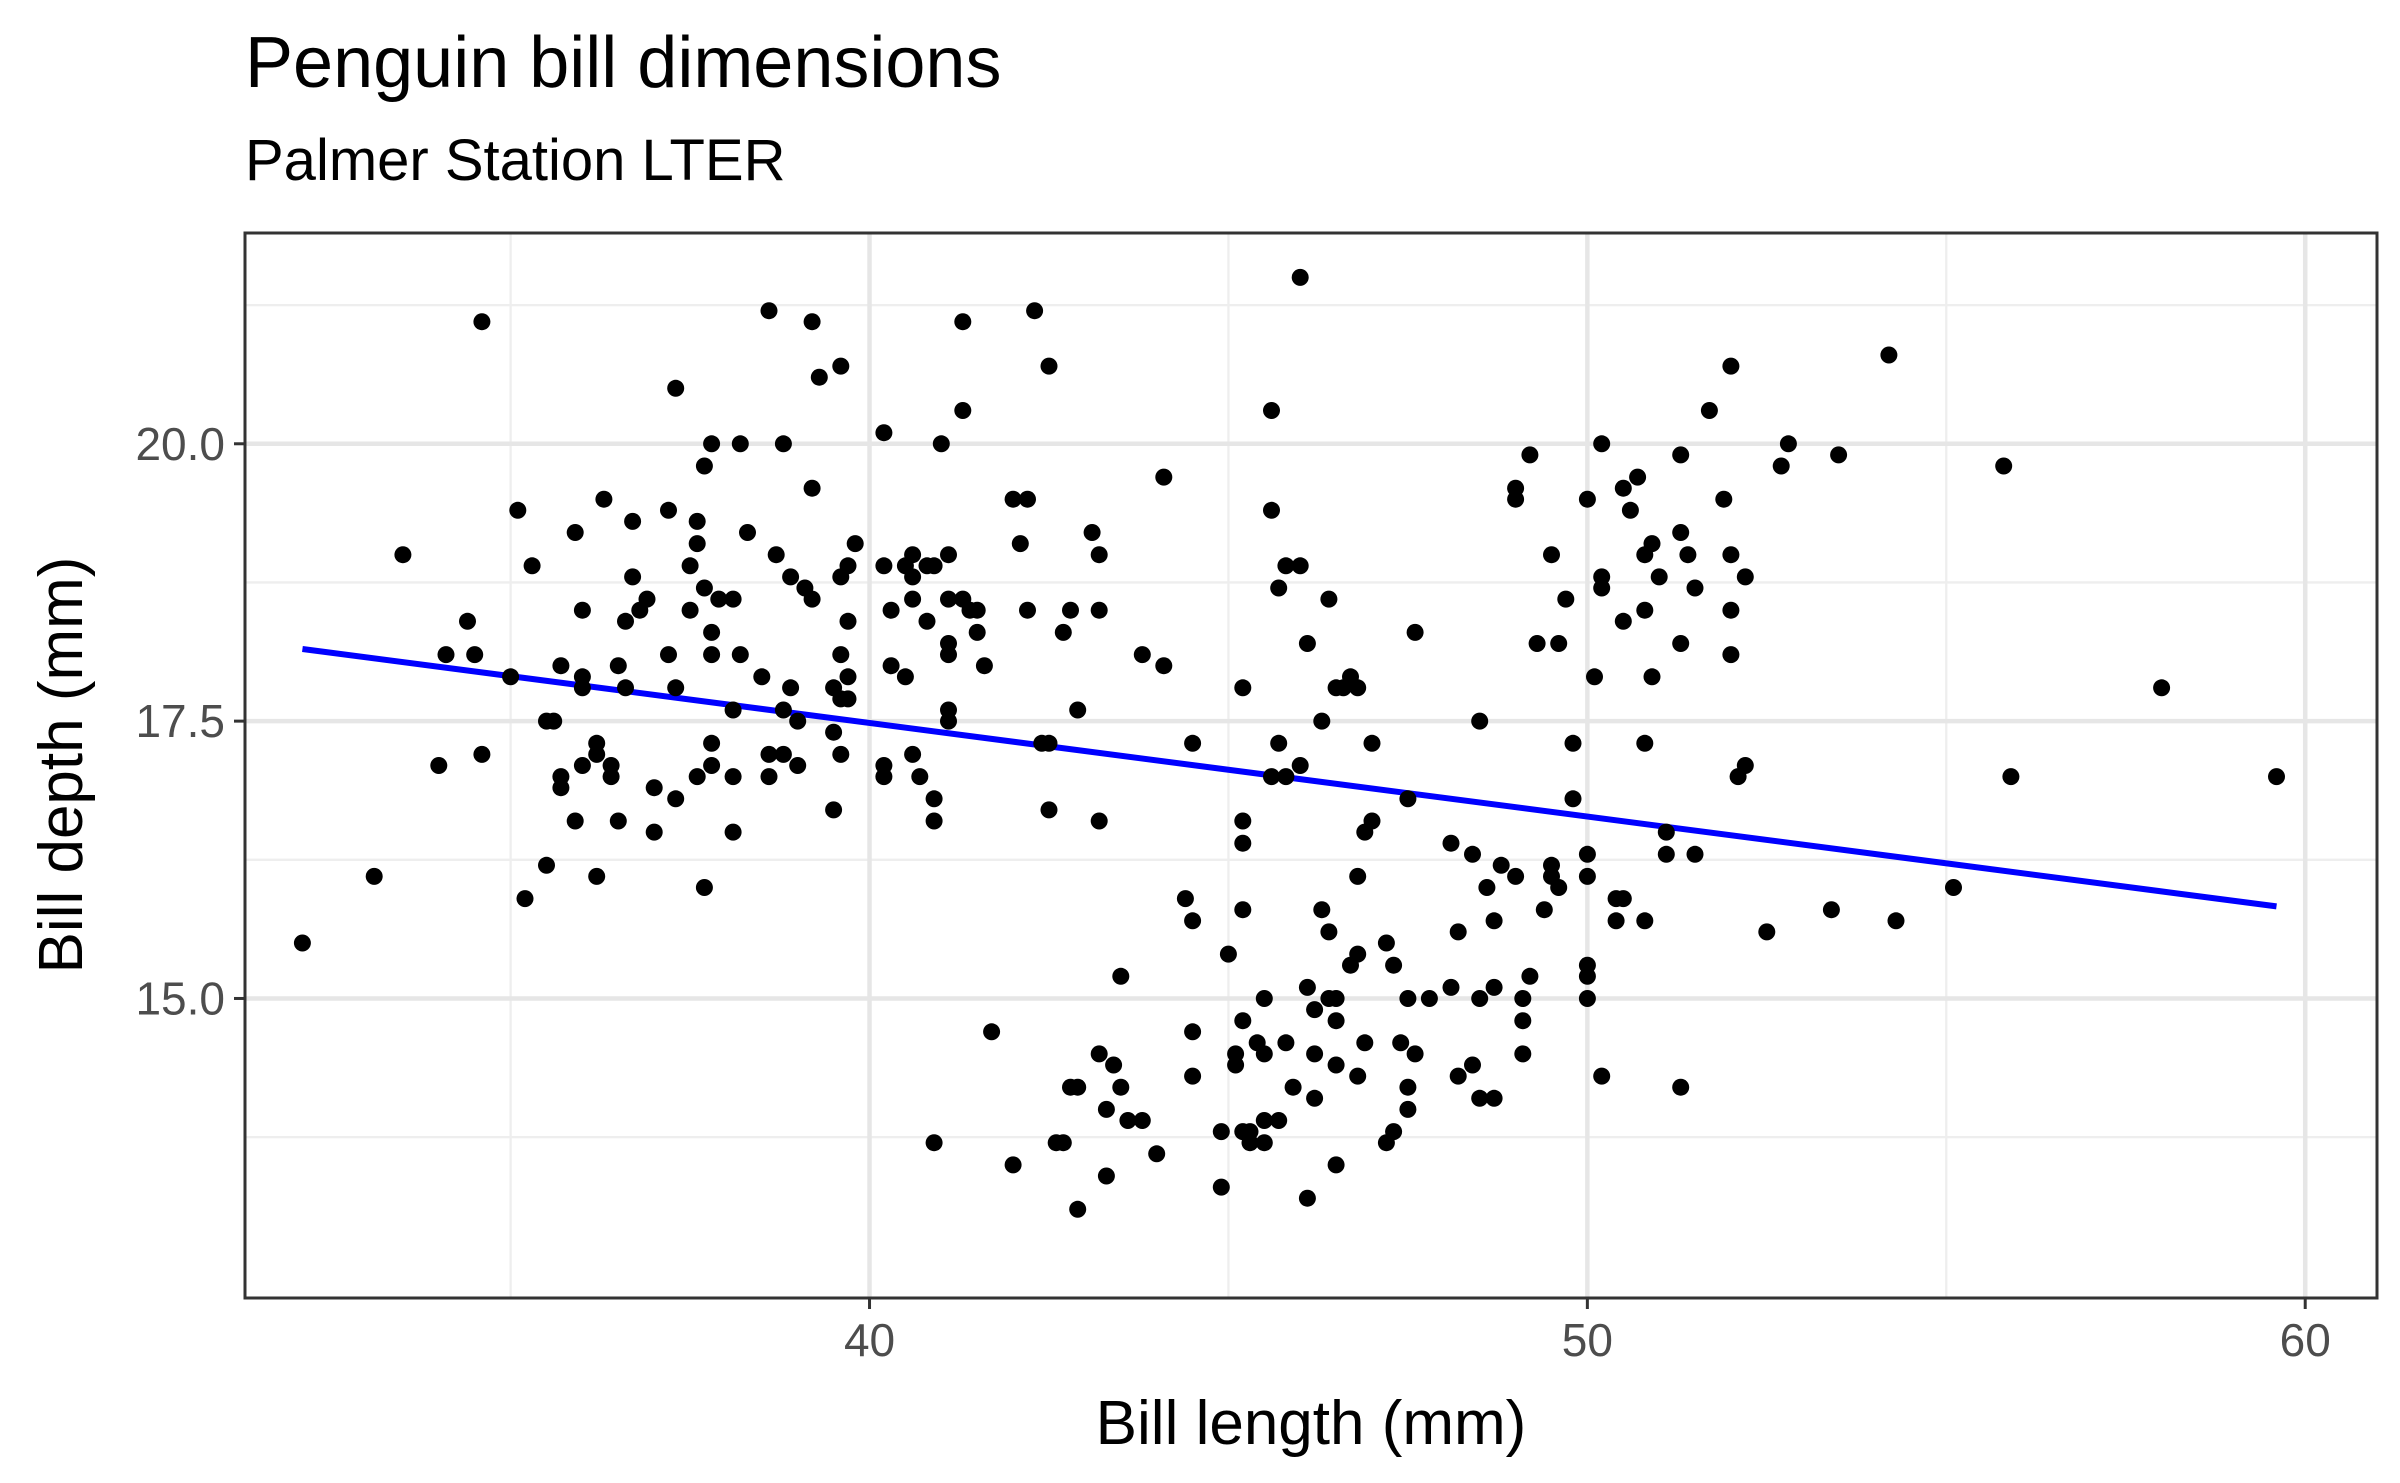 This screenshot has width=2400, height=1483. What do you see at coordinates (180, 444) in the screenshot?
I see `y-tick-label: 20.0` at bounding box center [180, 444].